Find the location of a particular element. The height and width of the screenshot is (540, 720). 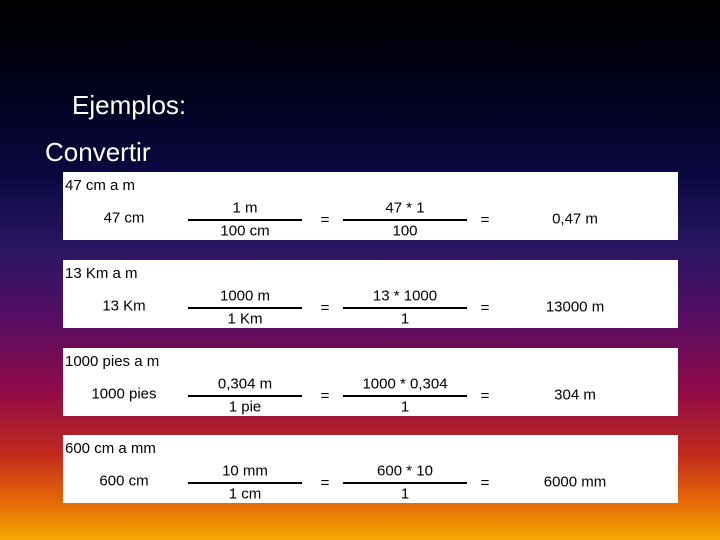

quantity: 13 Km is located at coordinates (124, 306).